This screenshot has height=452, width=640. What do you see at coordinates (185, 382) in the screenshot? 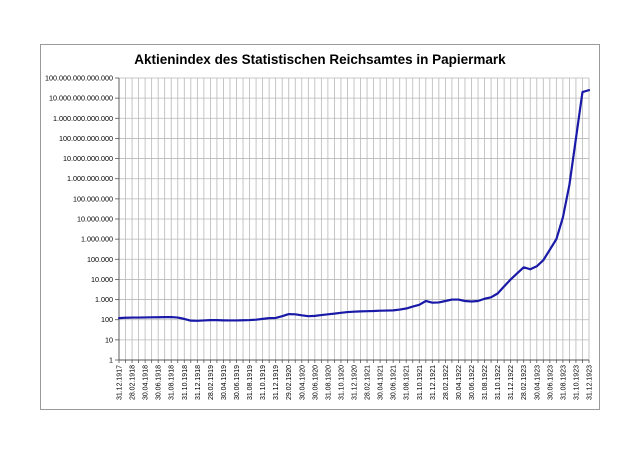
I see `x-tick-label: 31.10.1918` at bounding box center [185, 382].